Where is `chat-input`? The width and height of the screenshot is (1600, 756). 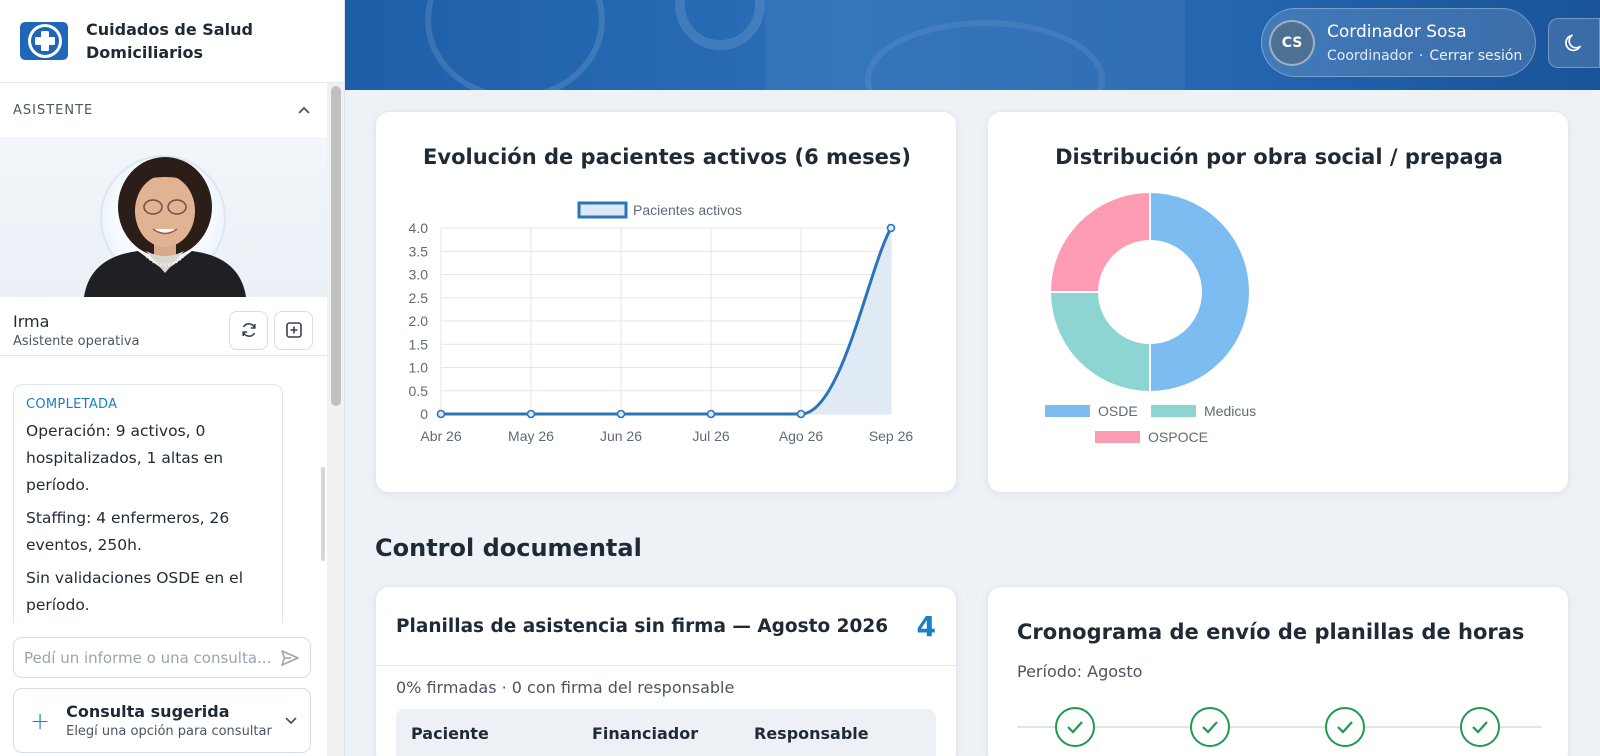
chat-input is located at coordinates (152, 657).